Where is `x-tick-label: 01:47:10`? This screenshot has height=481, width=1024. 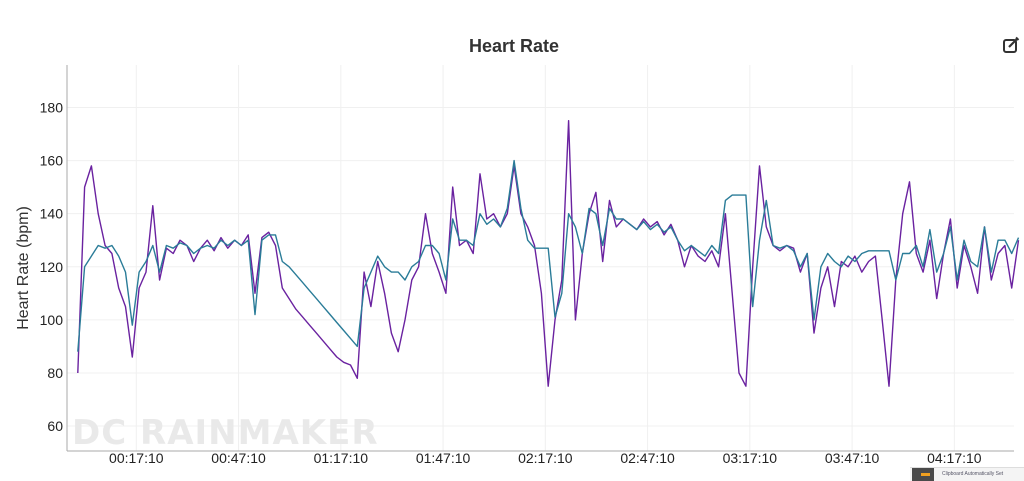 x-tick-label: 01:47:10 is located at coordinates (443, 458).